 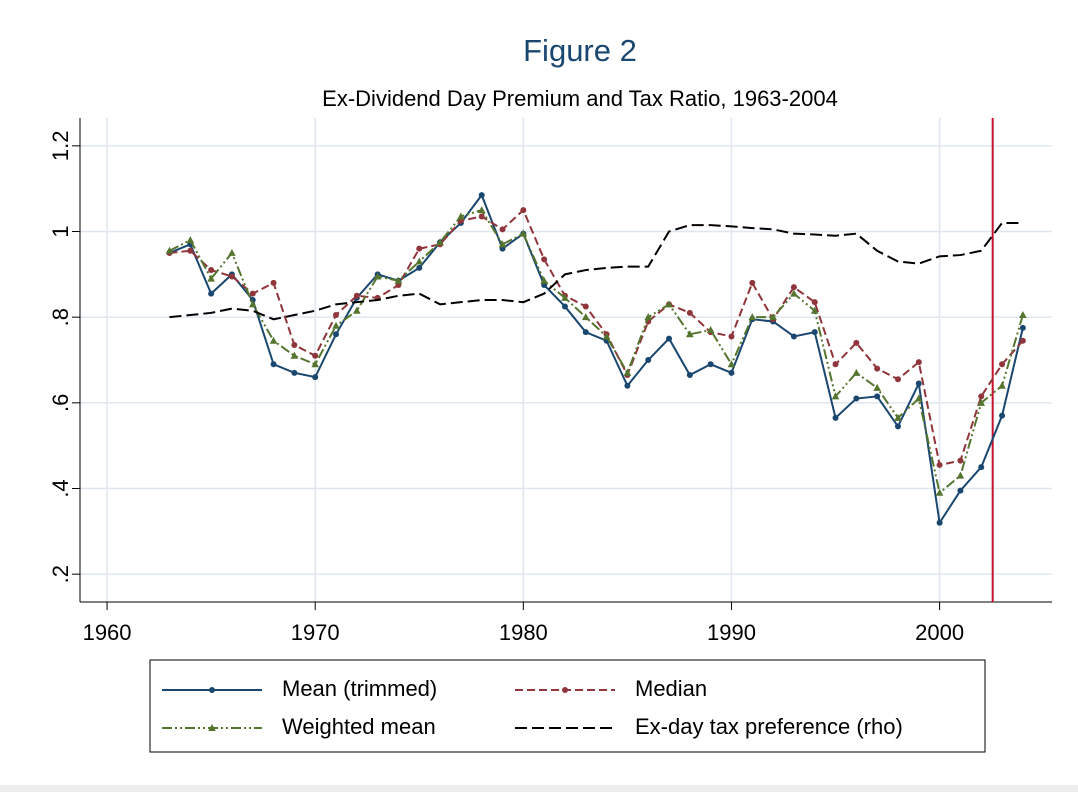 What do you see at coordinates (60, 488) in the screenshot?
I see `y-tick-label: .4` at bounding box center [60, 488].